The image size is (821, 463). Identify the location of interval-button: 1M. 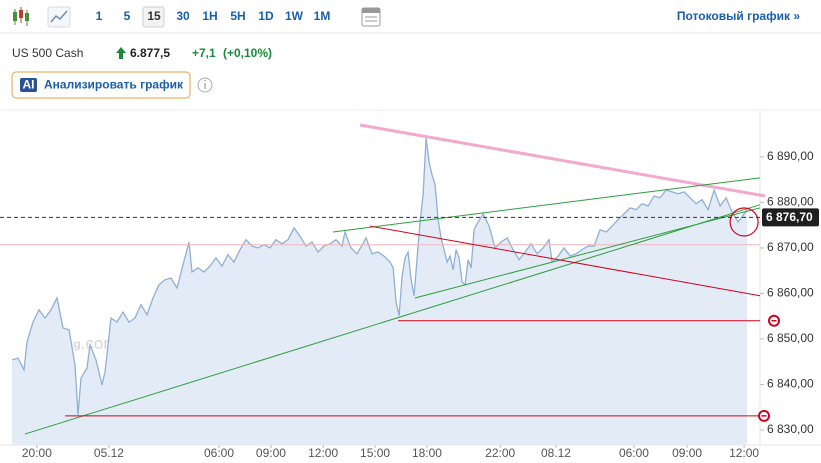
(322, 16).